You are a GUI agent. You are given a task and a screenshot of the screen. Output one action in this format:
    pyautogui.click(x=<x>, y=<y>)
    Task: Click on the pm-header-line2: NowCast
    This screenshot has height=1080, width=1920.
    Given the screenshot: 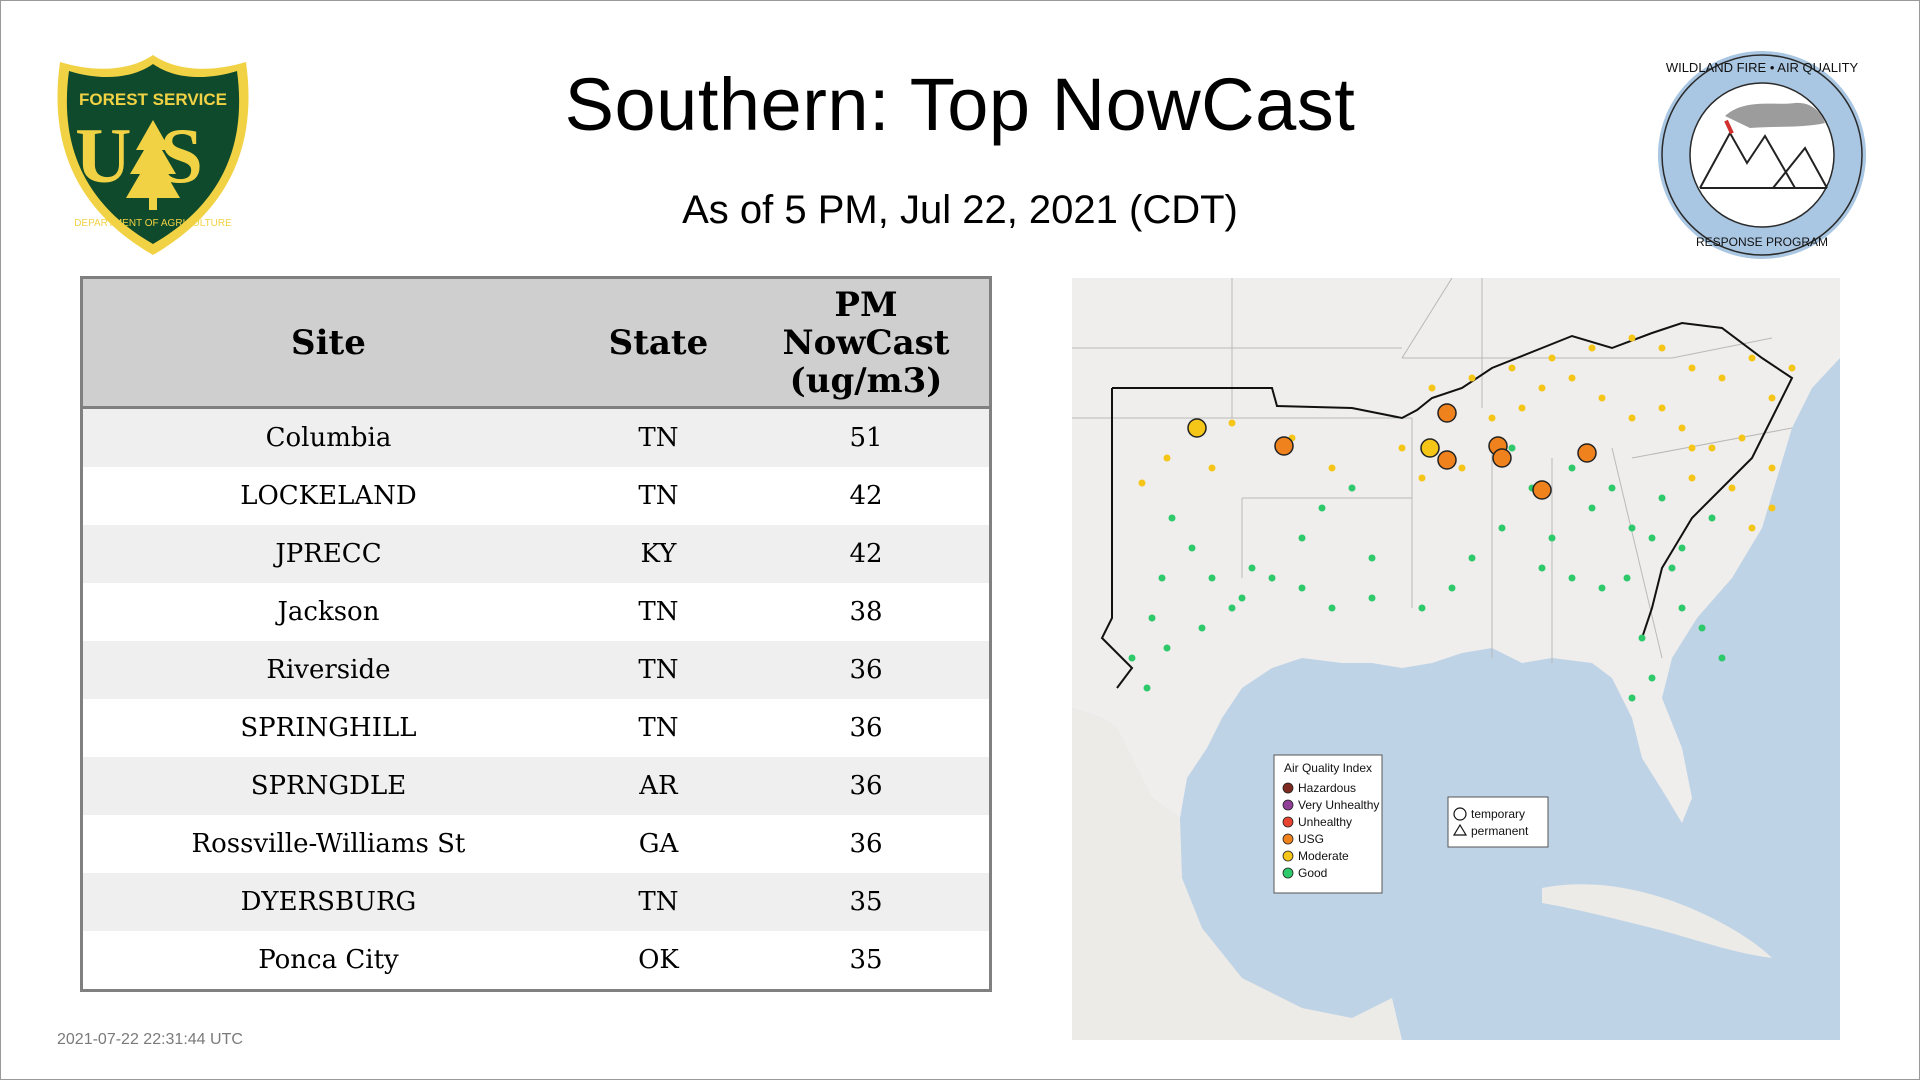 What is the action you would take?
    pyautogui.click(x=866, y=342)
    